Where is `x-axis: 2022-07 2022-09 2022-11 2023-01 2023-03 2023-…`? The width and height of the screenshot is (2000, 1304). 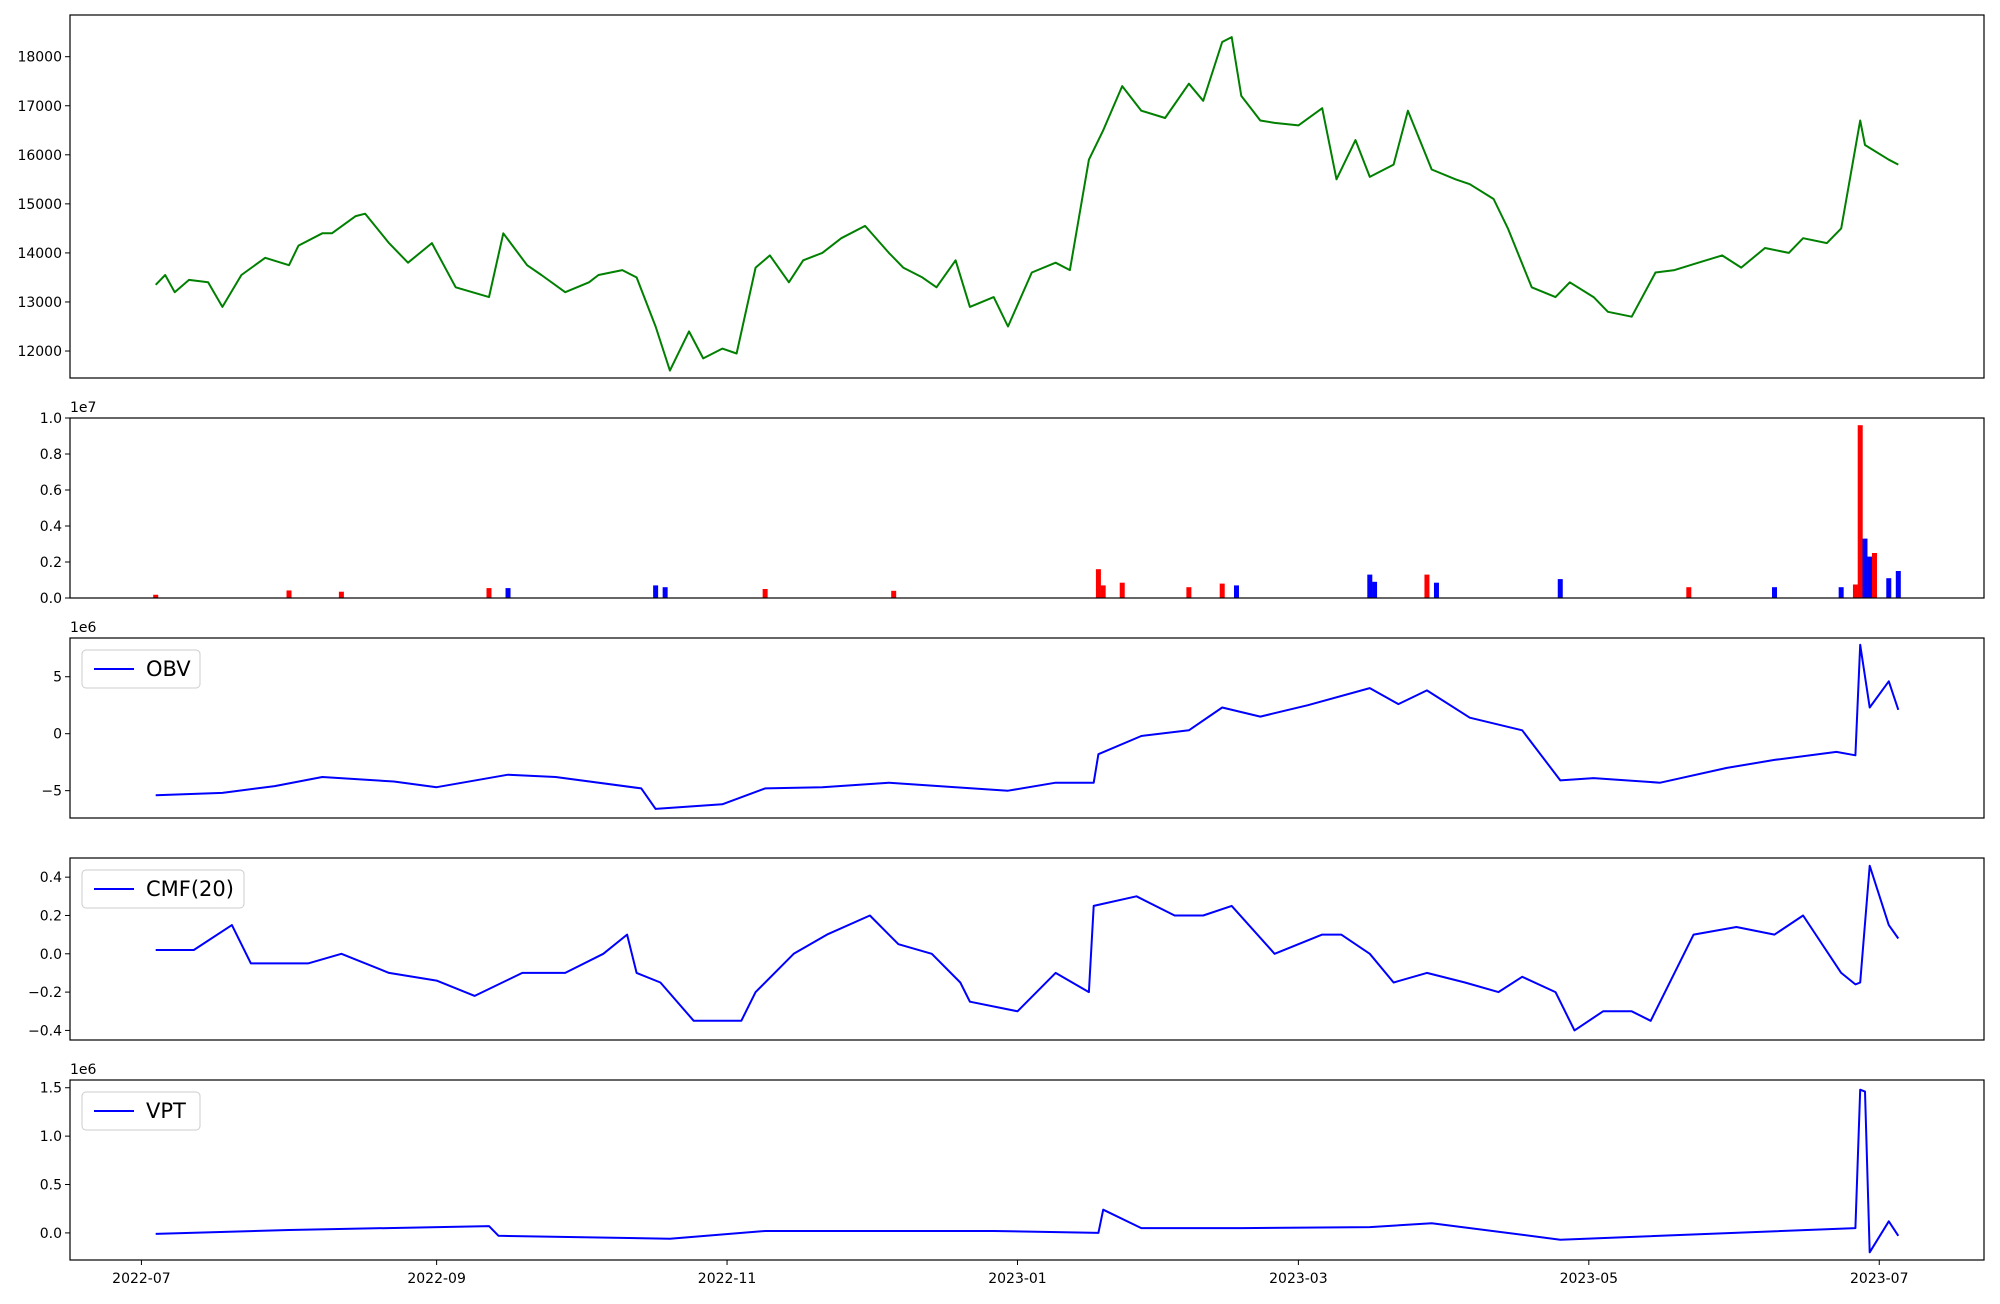 x-axis: 2022-07 2022-09 2022-11 2023-01 2023-03 2023-… is located at coordinates (1010, 1273).